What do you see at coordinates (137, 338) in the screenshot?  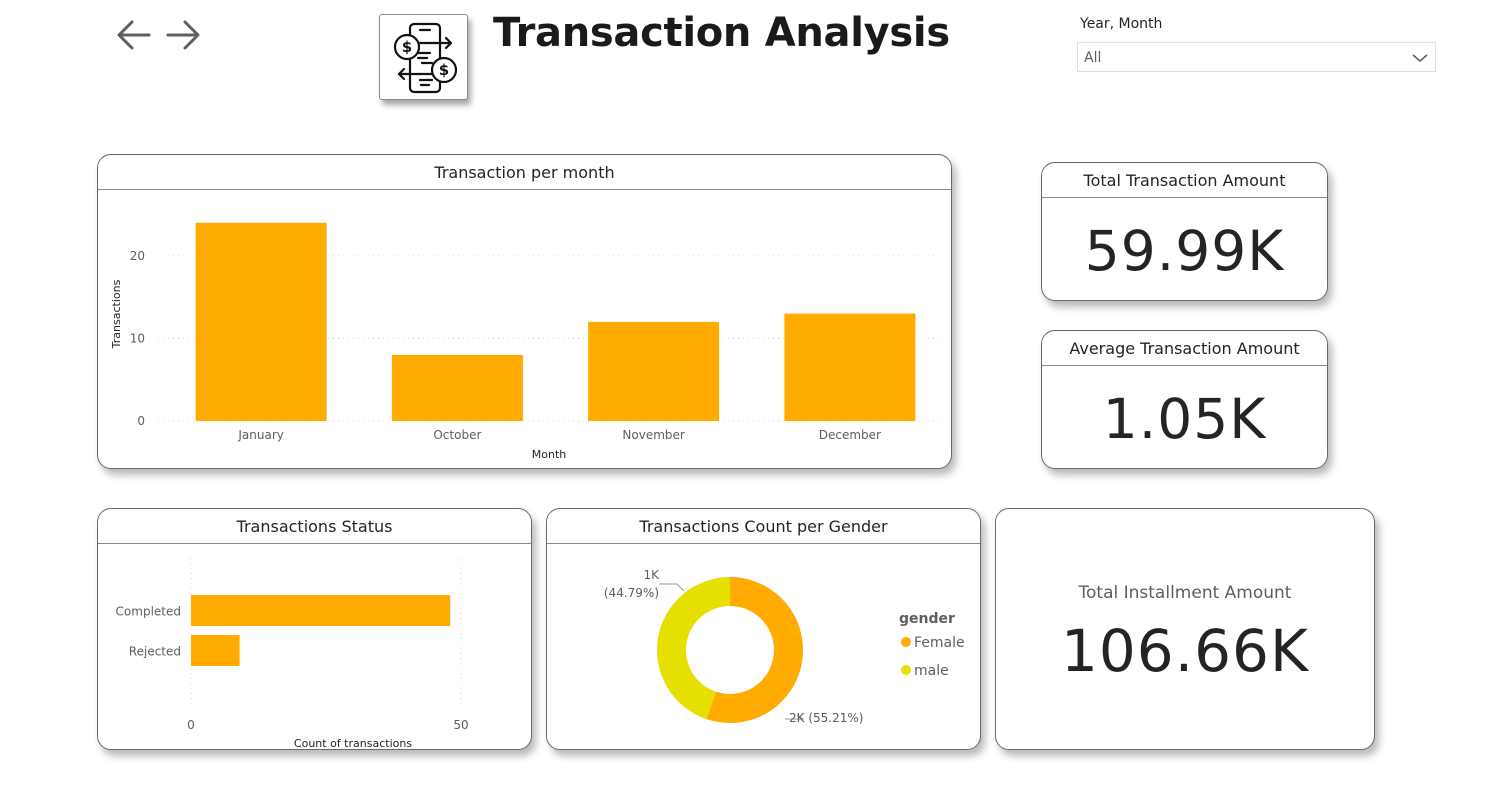 I see `y-tick-label: 10` at bounding box center [137, 338].